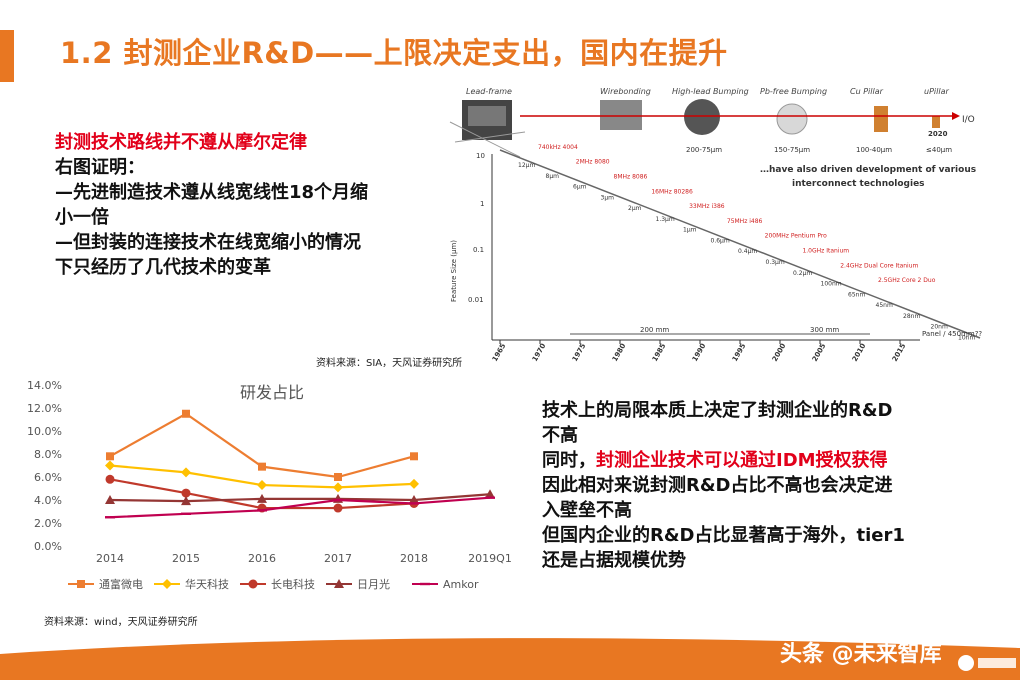  I want to click on y-tick-label: 12.0%, so click(44, 408).